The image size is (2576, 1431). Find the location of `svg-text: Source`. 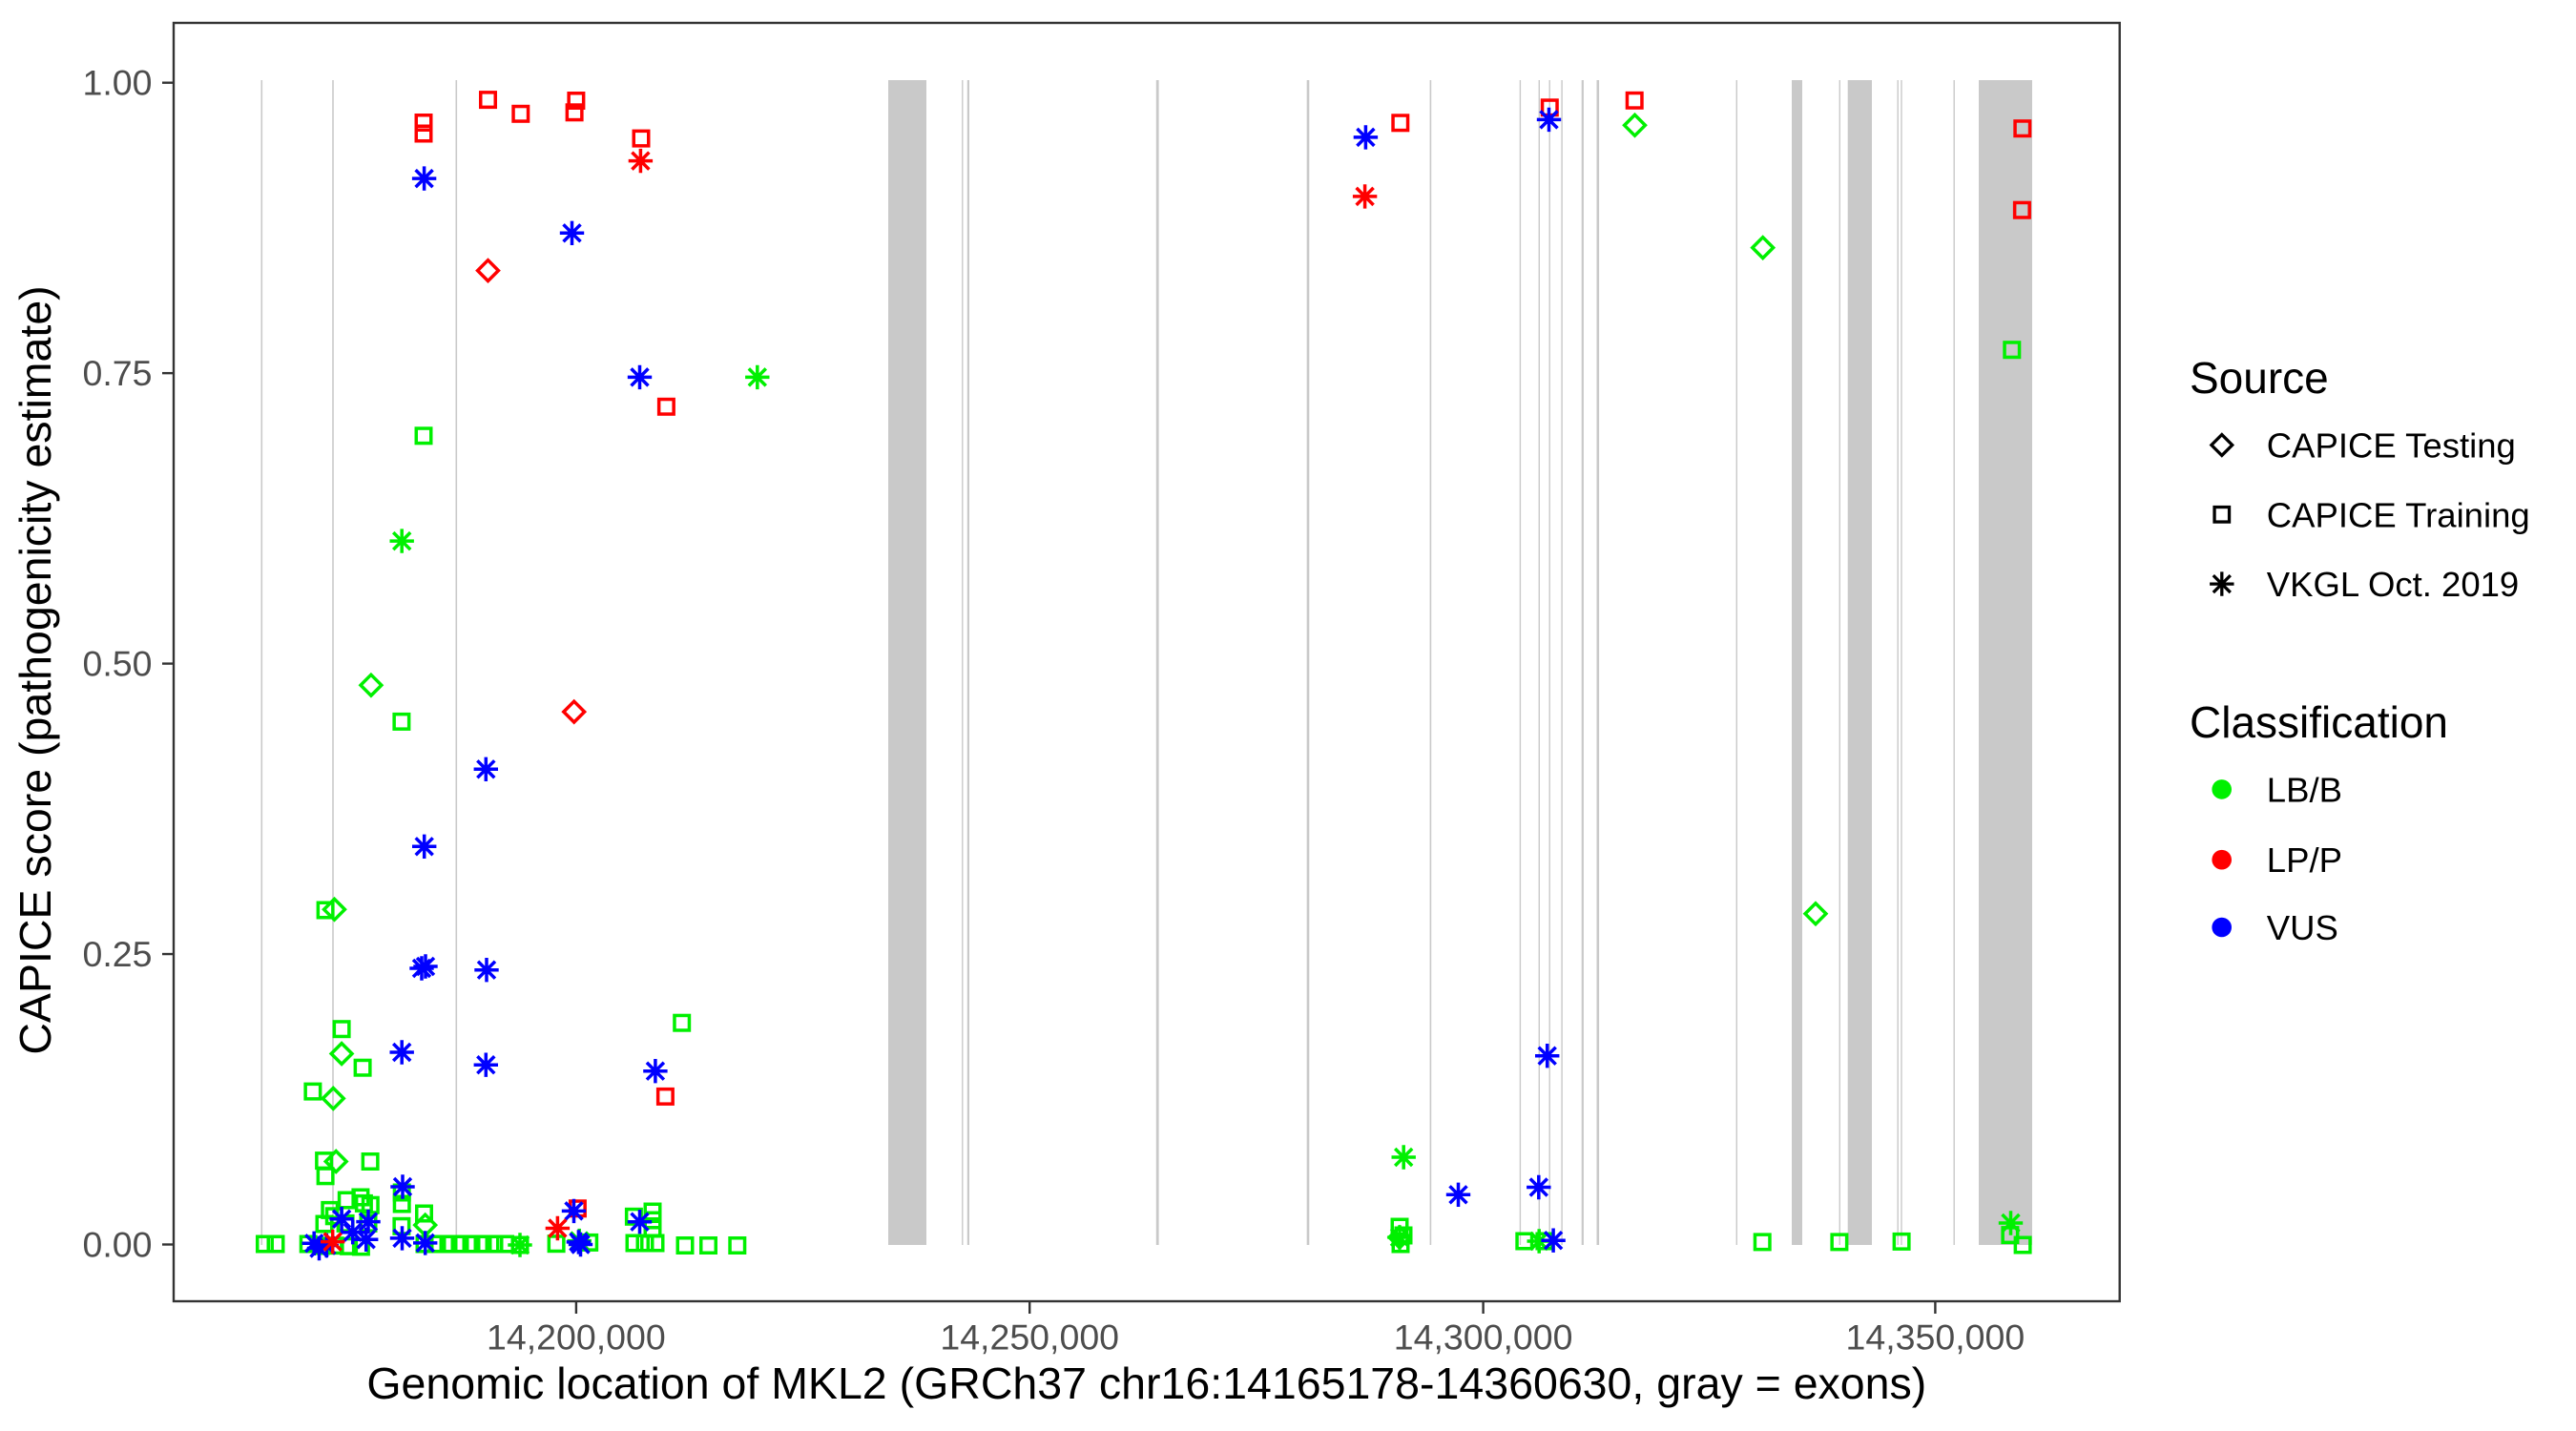

svg-text: Source is located at coordinates (2259, 378).